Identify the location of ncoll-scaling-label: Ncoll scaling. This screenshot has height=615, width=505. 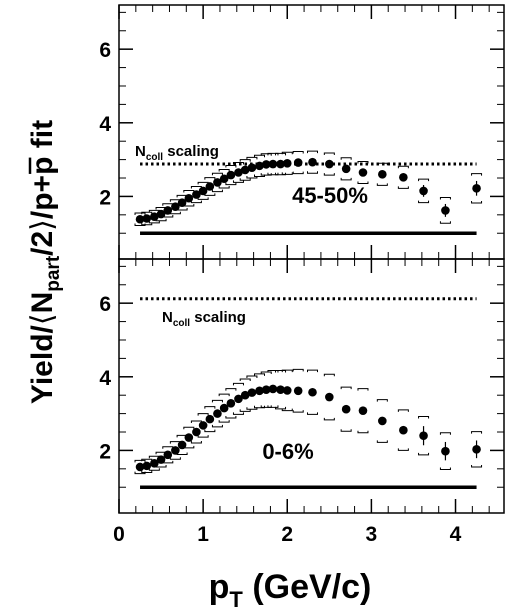
(177, 153).